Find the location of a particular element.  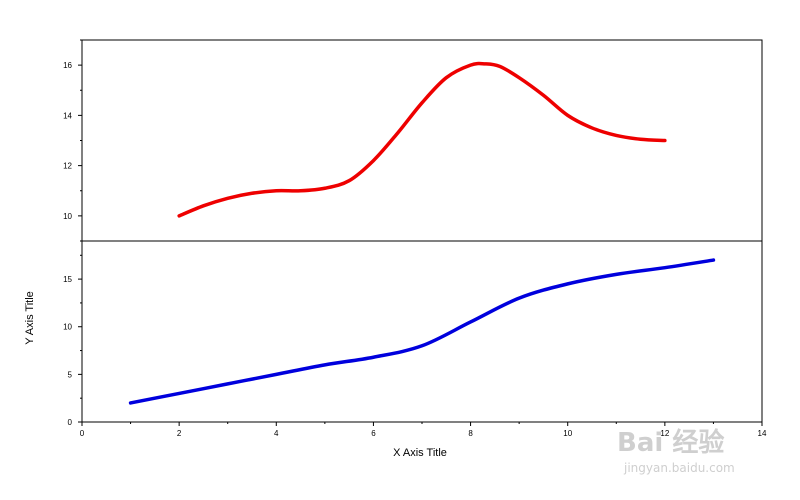

y-tick-label: 0 is located at coordinates (70, 422).